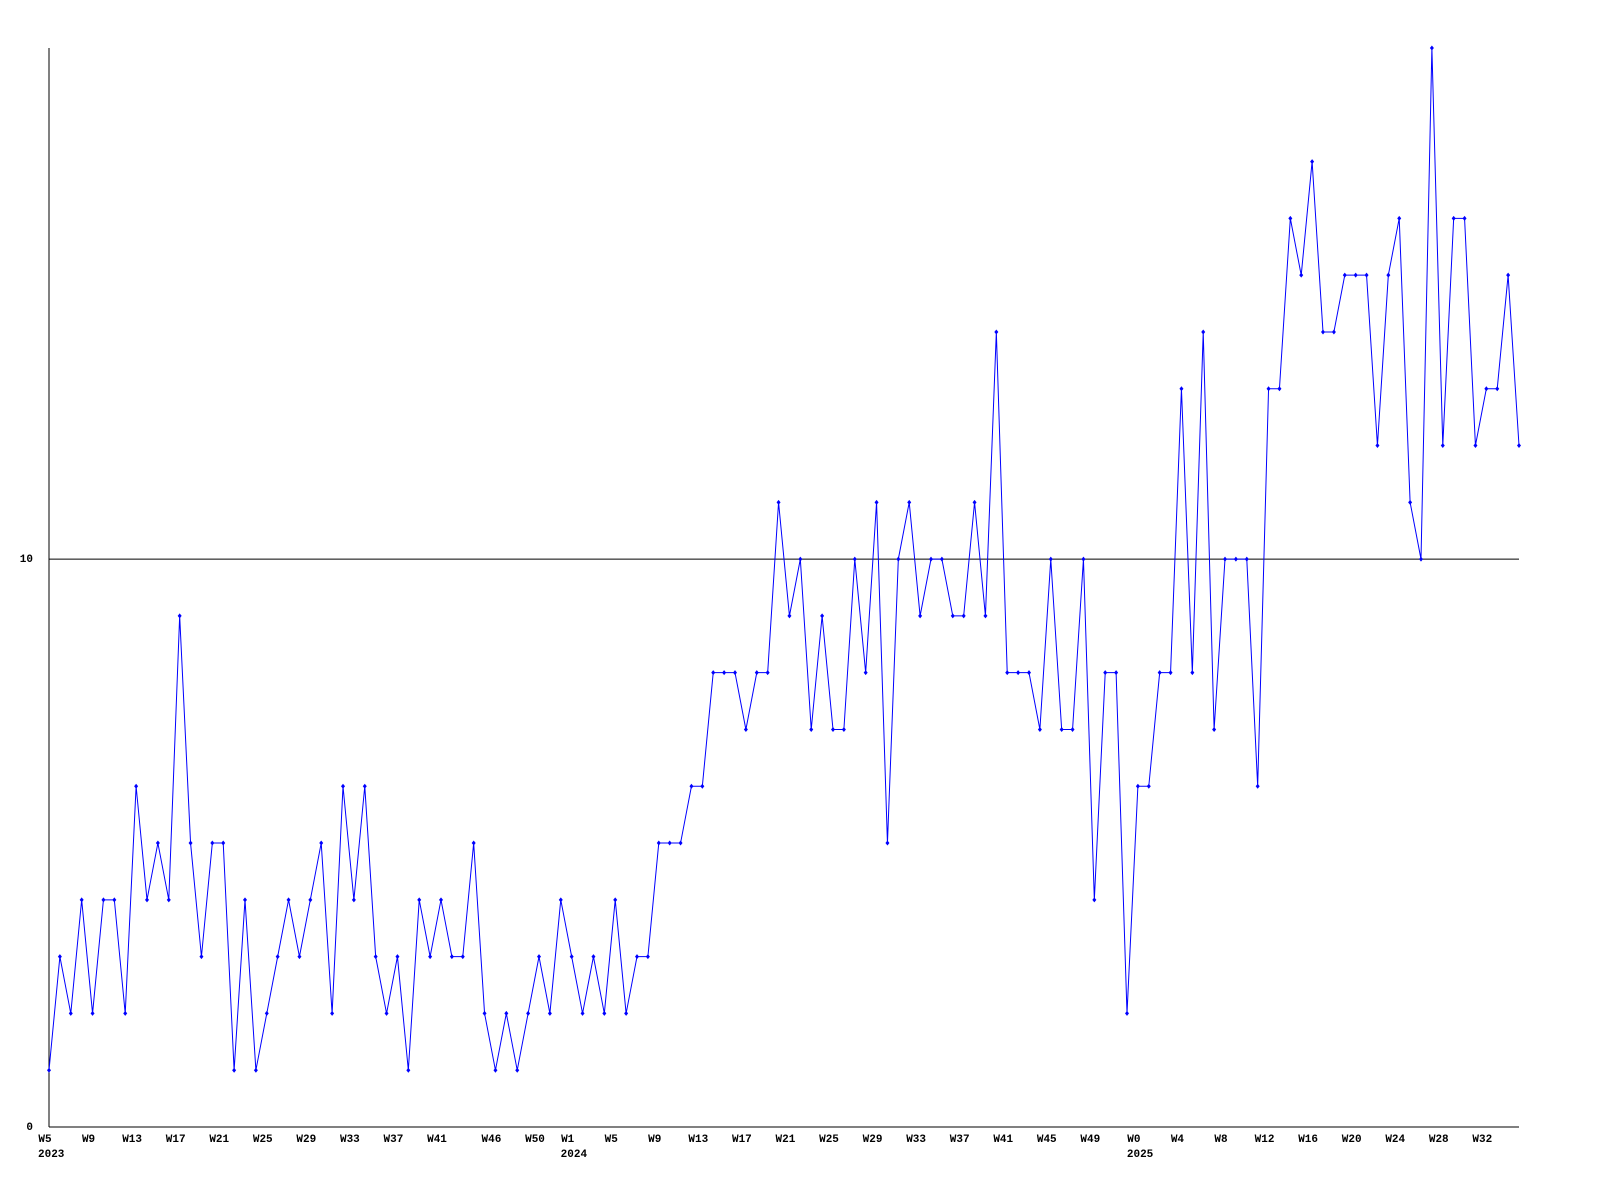 The image size is (1600, 1200). I want to click on x-tick-label: W4, so click(1178, 1140).